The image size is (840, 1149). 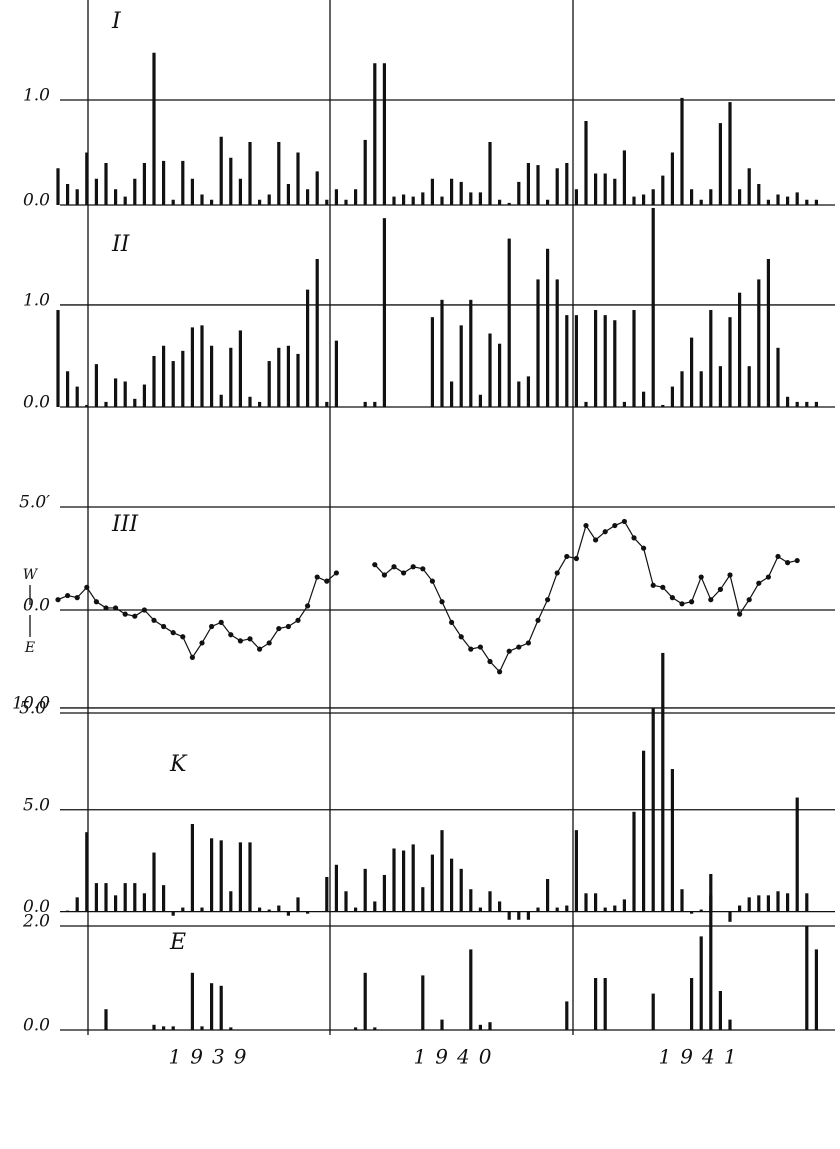 I want to click on y-tick-label: 2.0, so click(x=36, y=922).